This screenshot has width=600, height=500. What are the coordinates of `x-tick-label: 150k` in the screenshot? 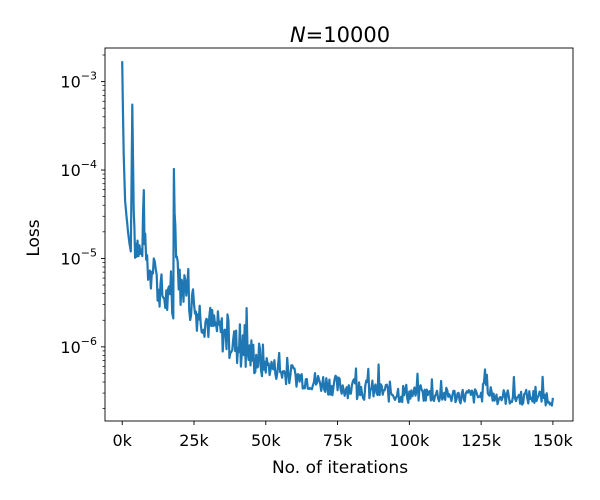 It's located at (553, 440).